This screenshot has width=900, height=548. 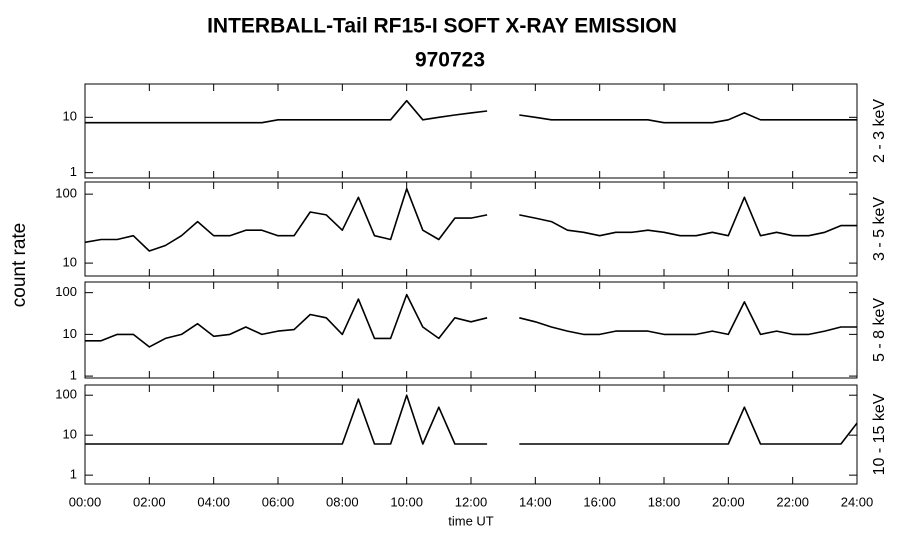 I want to click on x-tick-label: 10:00, so click(x=406, y=501).